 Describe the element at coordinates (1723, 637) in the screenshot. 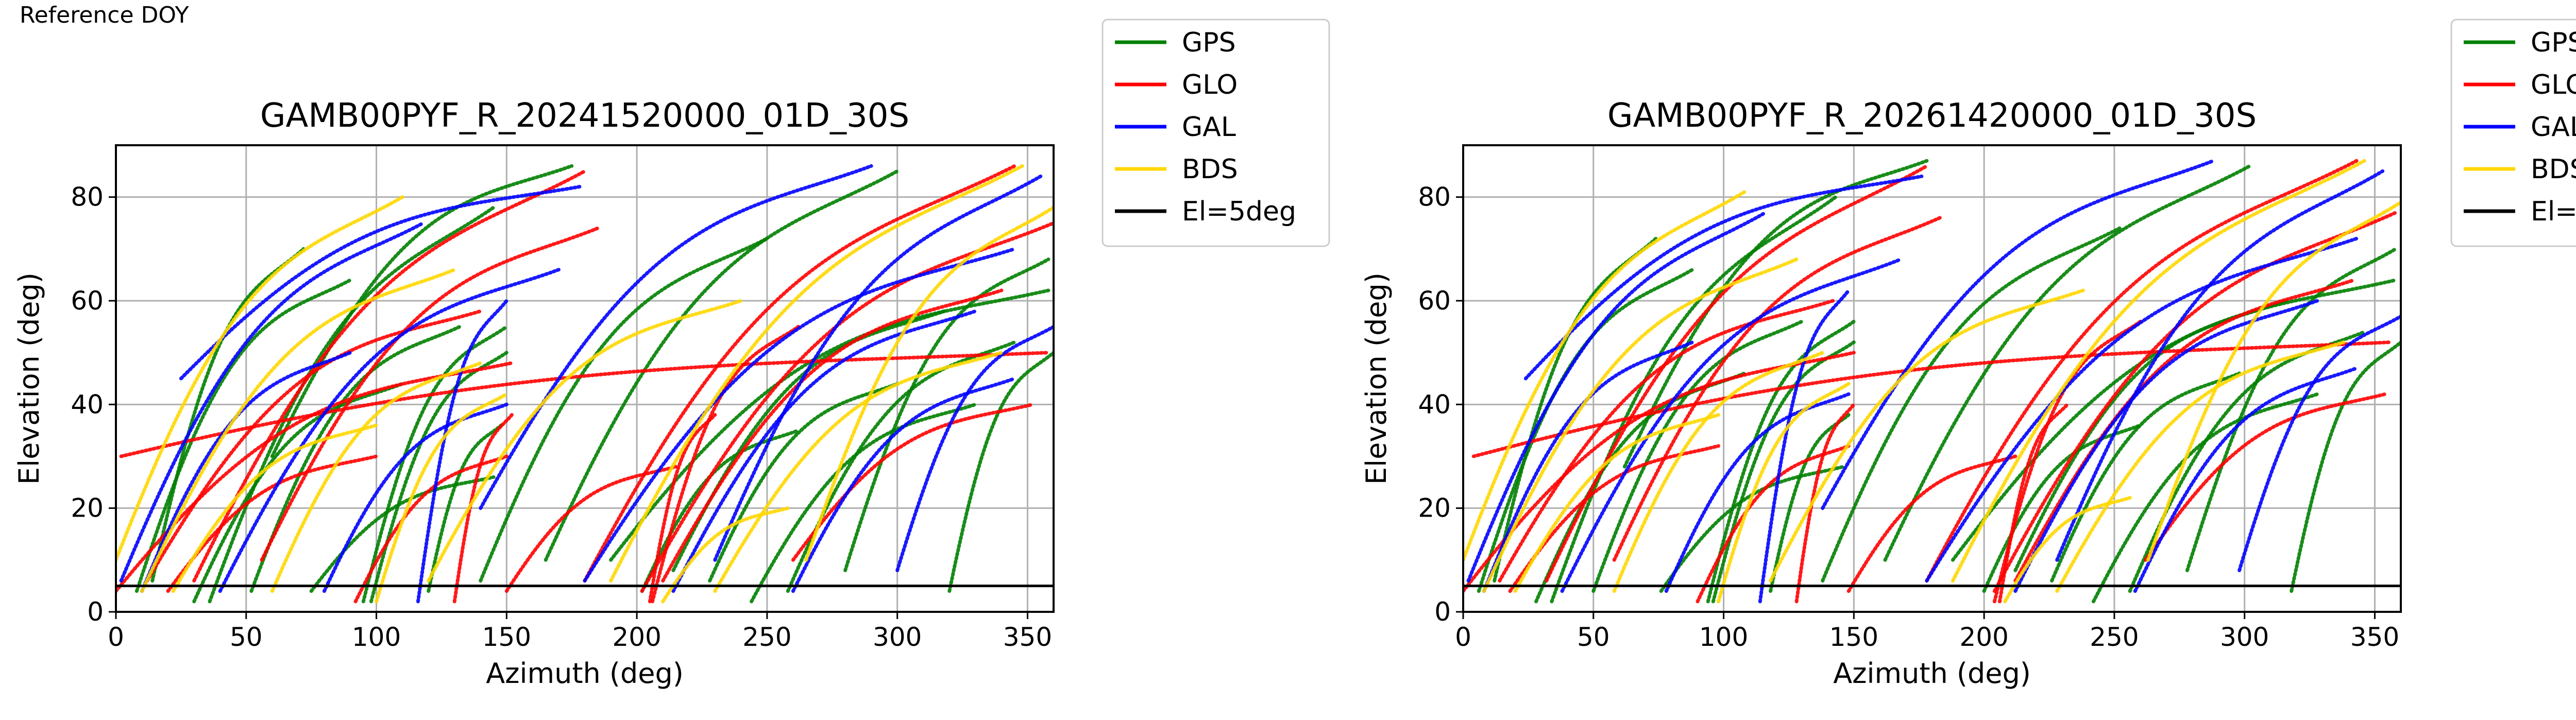

I see `x-tick-label: 100` at that location.